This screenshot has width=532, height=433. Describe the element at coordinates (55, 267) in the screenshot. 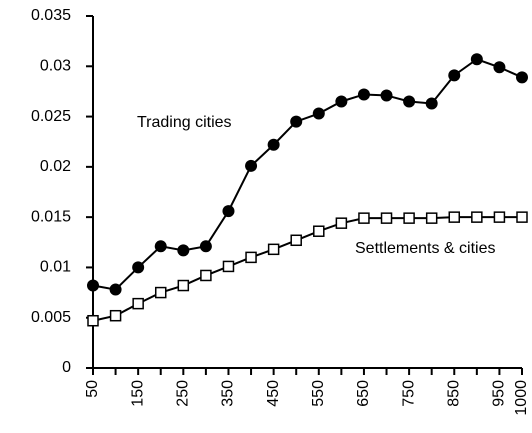

I see `y-tick-label: 0.01` at that location.